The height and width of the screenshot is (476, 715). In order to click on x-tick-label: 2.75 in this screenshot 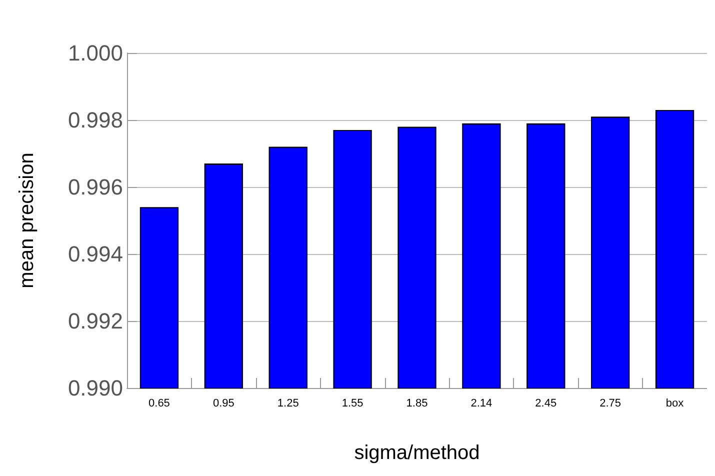, I will do `click(611, 404)`.